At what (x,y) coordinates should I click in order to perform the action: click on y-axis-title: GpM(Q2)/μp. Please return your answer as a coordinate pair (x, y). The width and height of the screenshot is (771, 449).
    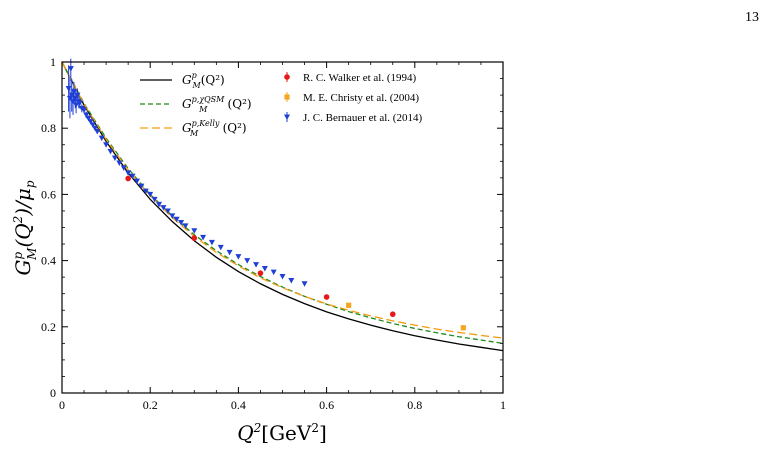
    Looking at the image, I should click on (25, 227).